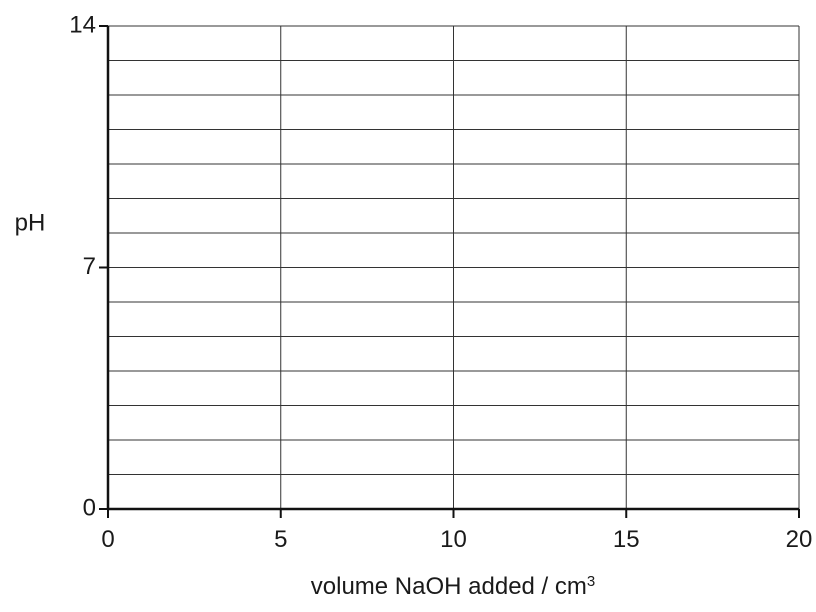 The height and width of the screenshot is (612, 816). Describe the element at coordinates (626, 539) in the screenshot. I see `x-tick-label: 15` at that location.